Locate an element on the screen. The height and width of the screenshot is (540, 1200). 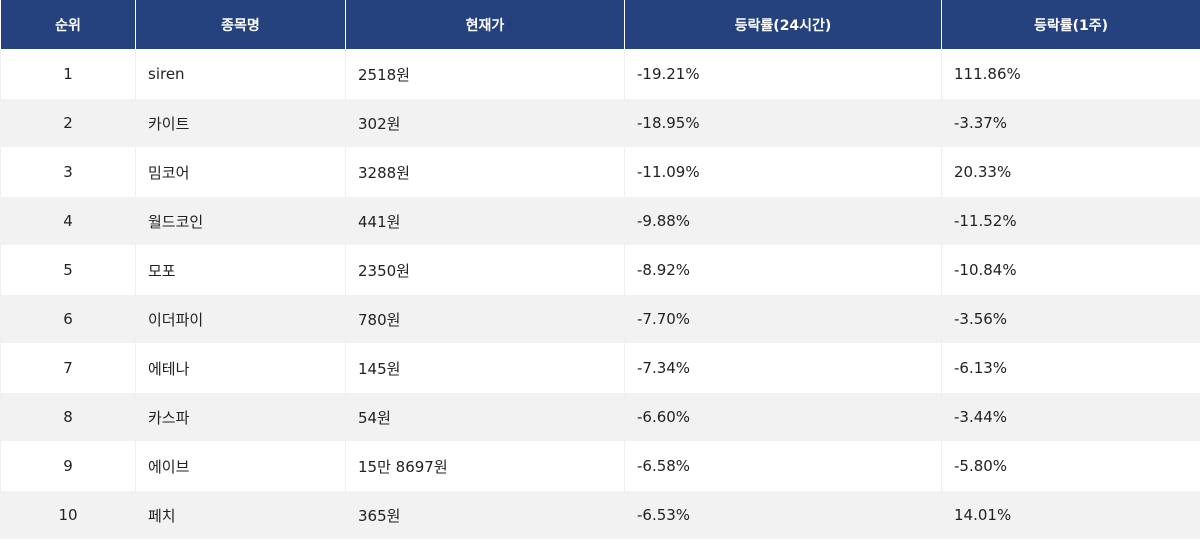
table-row: 6 이더파이 780원 -7.70% -3.56% is located at coordinates (600, 319).